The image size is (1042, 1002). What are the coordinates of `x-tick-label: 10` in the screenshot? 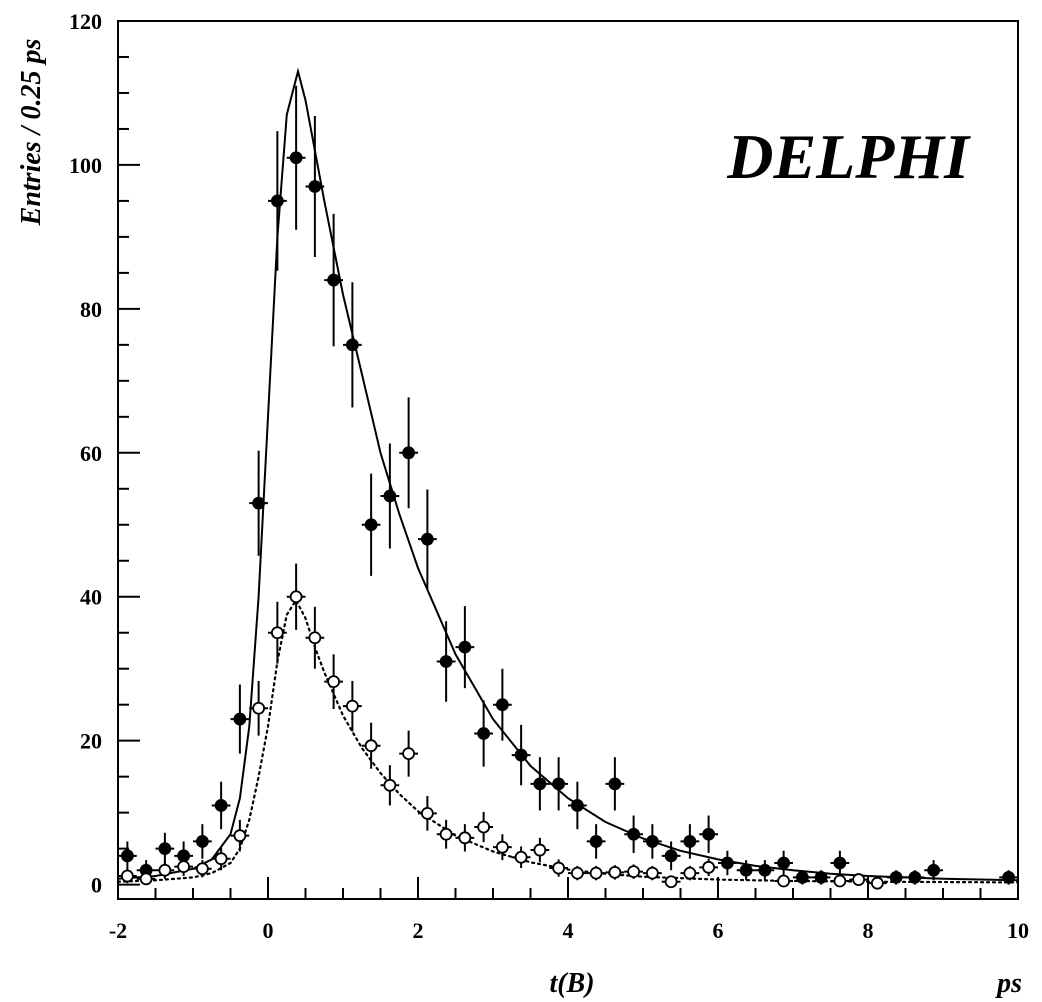 It's located at (1018, 930).